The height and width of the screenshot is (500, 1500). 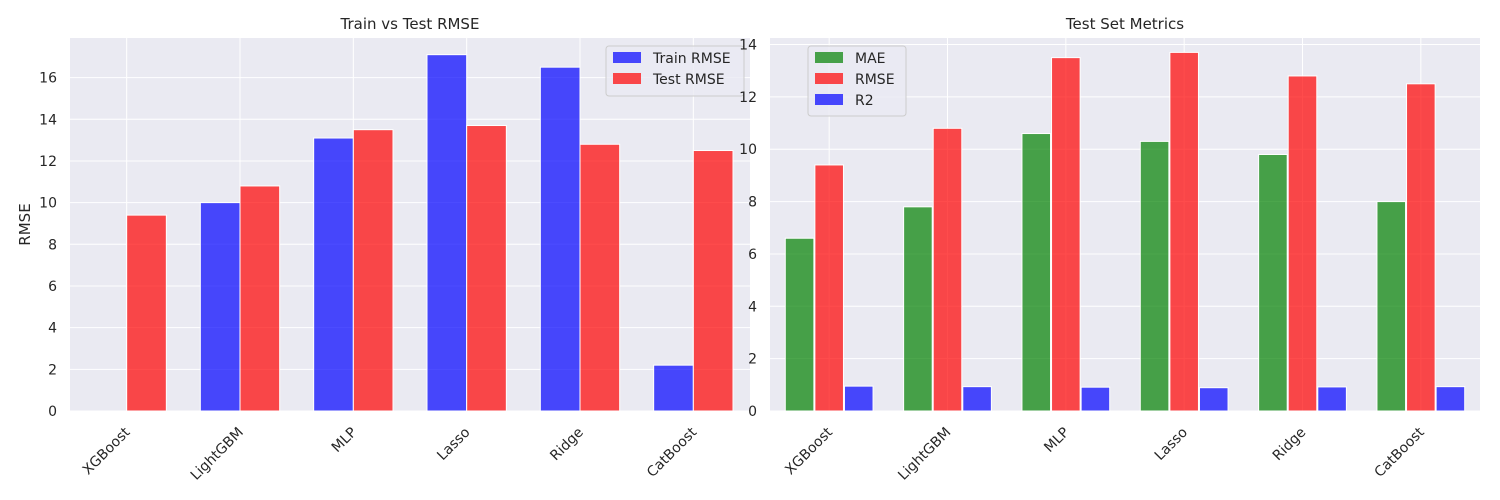 What do you see at coordinates (1391, 306) in the screenshot?
I see `bar-mae-catboost` at bounding box center [1391, 306].